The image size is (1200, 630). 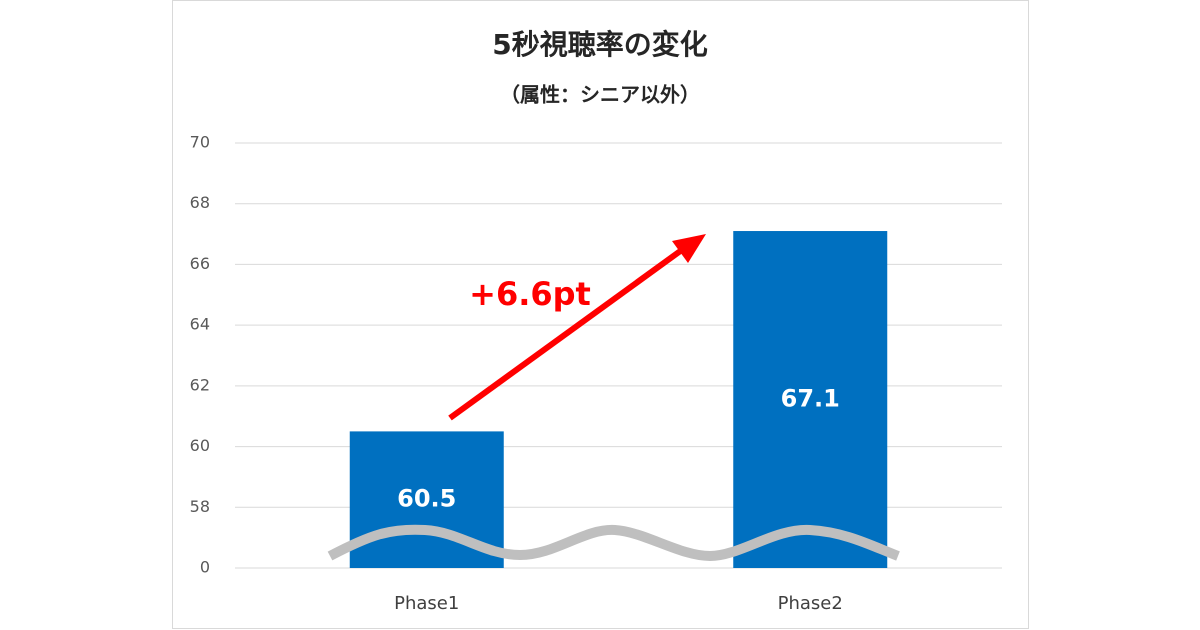 I want to click on annotation: +6.6pt, so click(x=530, y=294).